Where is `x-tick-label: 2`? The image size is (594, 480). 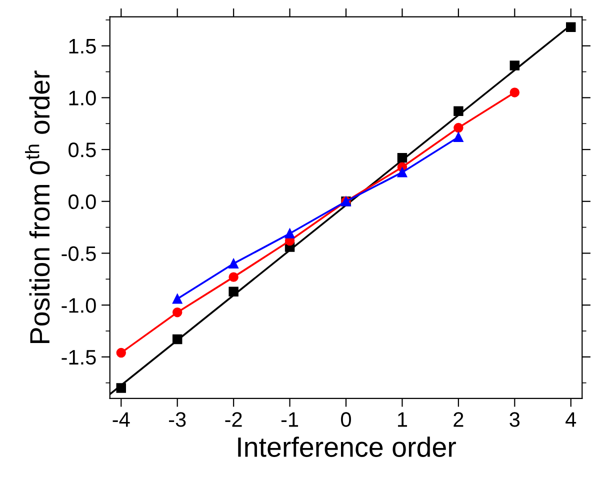
x-tick-label: 2 is located at coordinates (459, 419).